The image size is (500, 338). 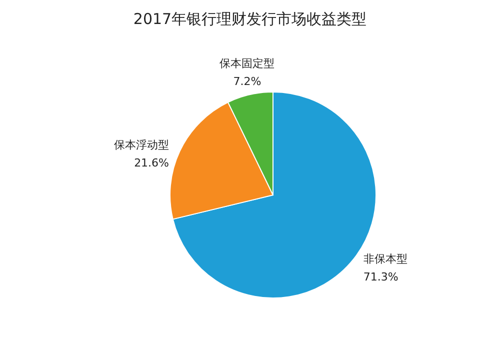 What do you see at coordinates (151, 163) in the screenshot?
I see `data-label: 21.6%` at bounding box center [151, 163].